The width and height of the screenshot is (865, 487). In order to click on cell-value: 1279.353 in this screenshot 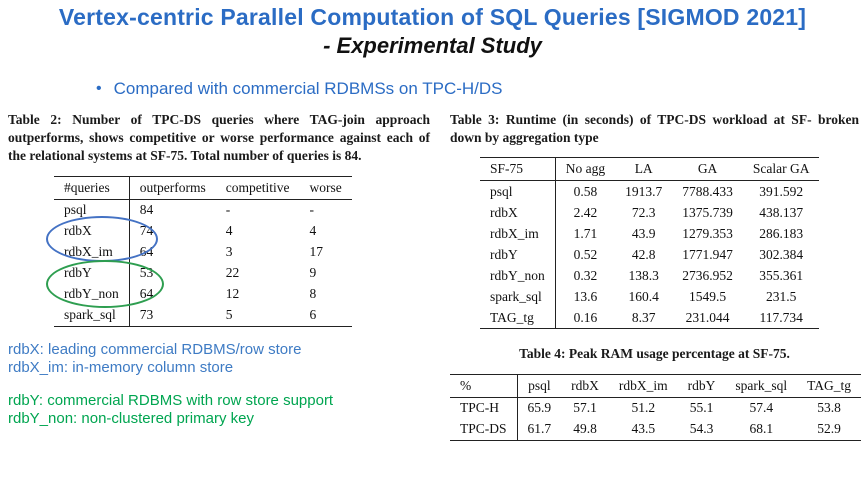, I will do `click(707, 233)`.